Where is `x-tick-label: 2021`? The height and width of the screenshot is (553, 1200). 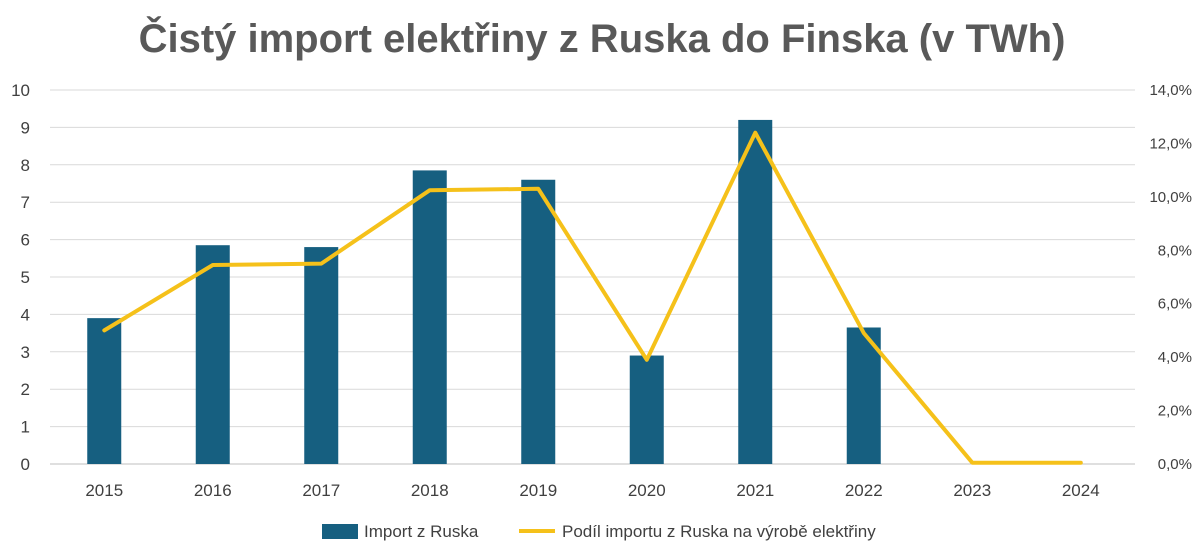 x-tick-label: 2021 is located at coordinates (755, 490).